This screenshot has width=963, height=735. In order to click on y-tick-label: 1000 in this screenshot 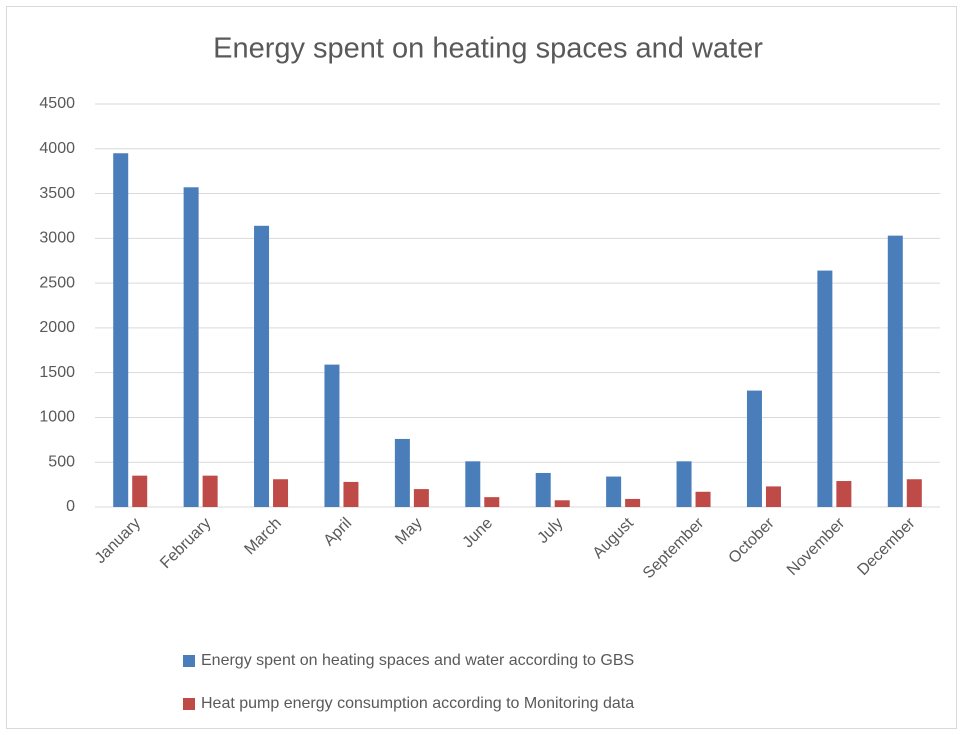, I will do `click(57, 417)`.